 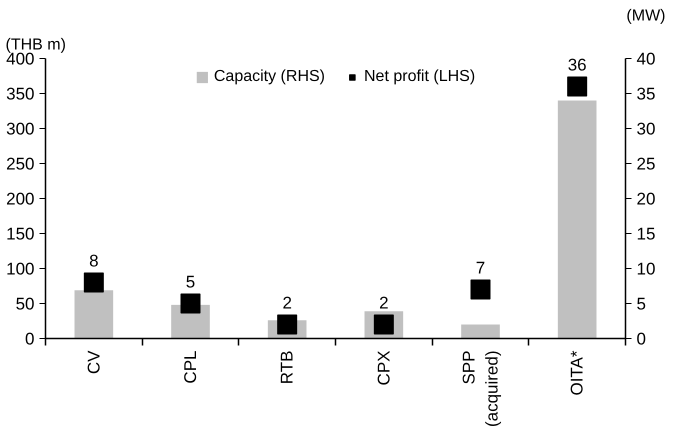 I want to click on x-tick-label: CPX, so click(x=384, y=368).